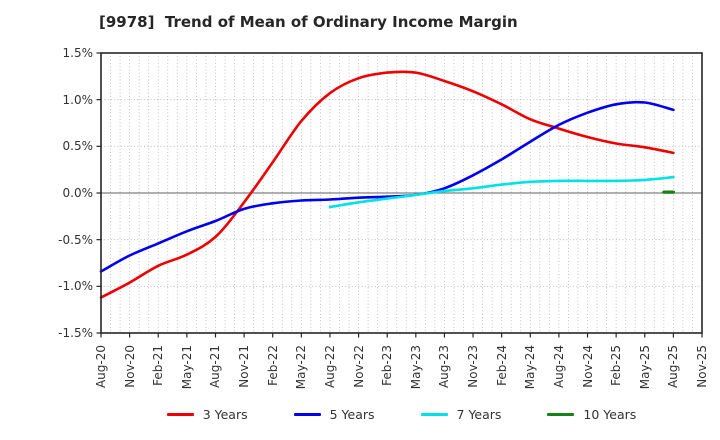 The height and width of the screenshot is (440, 720). I want to click on y-tick-label: 0.5%, so click(78, 146).